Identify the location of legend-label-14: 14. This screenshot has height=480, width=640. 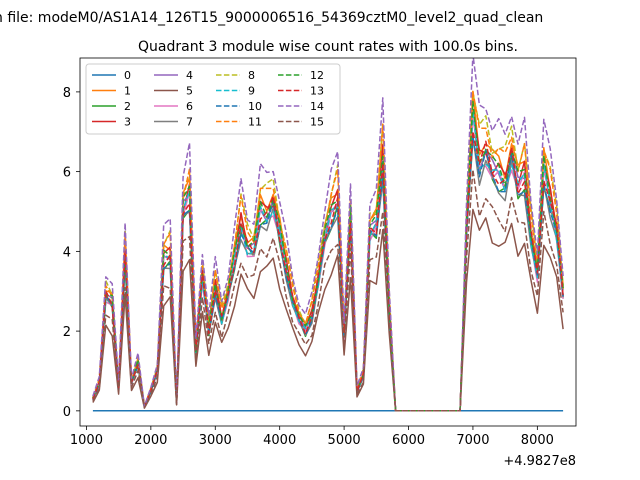
(317, 106).